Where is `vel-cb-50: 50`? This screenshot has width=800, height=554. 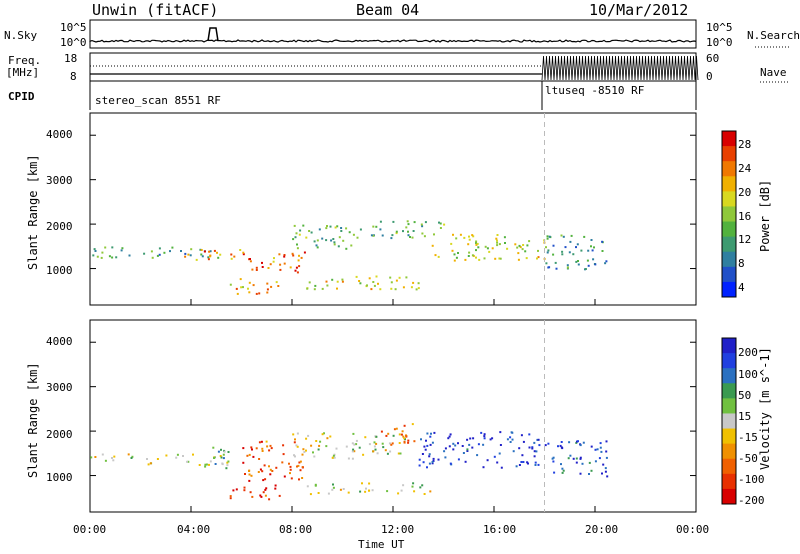 vel-cb-50: 50 is located at coordinates (745, 395).